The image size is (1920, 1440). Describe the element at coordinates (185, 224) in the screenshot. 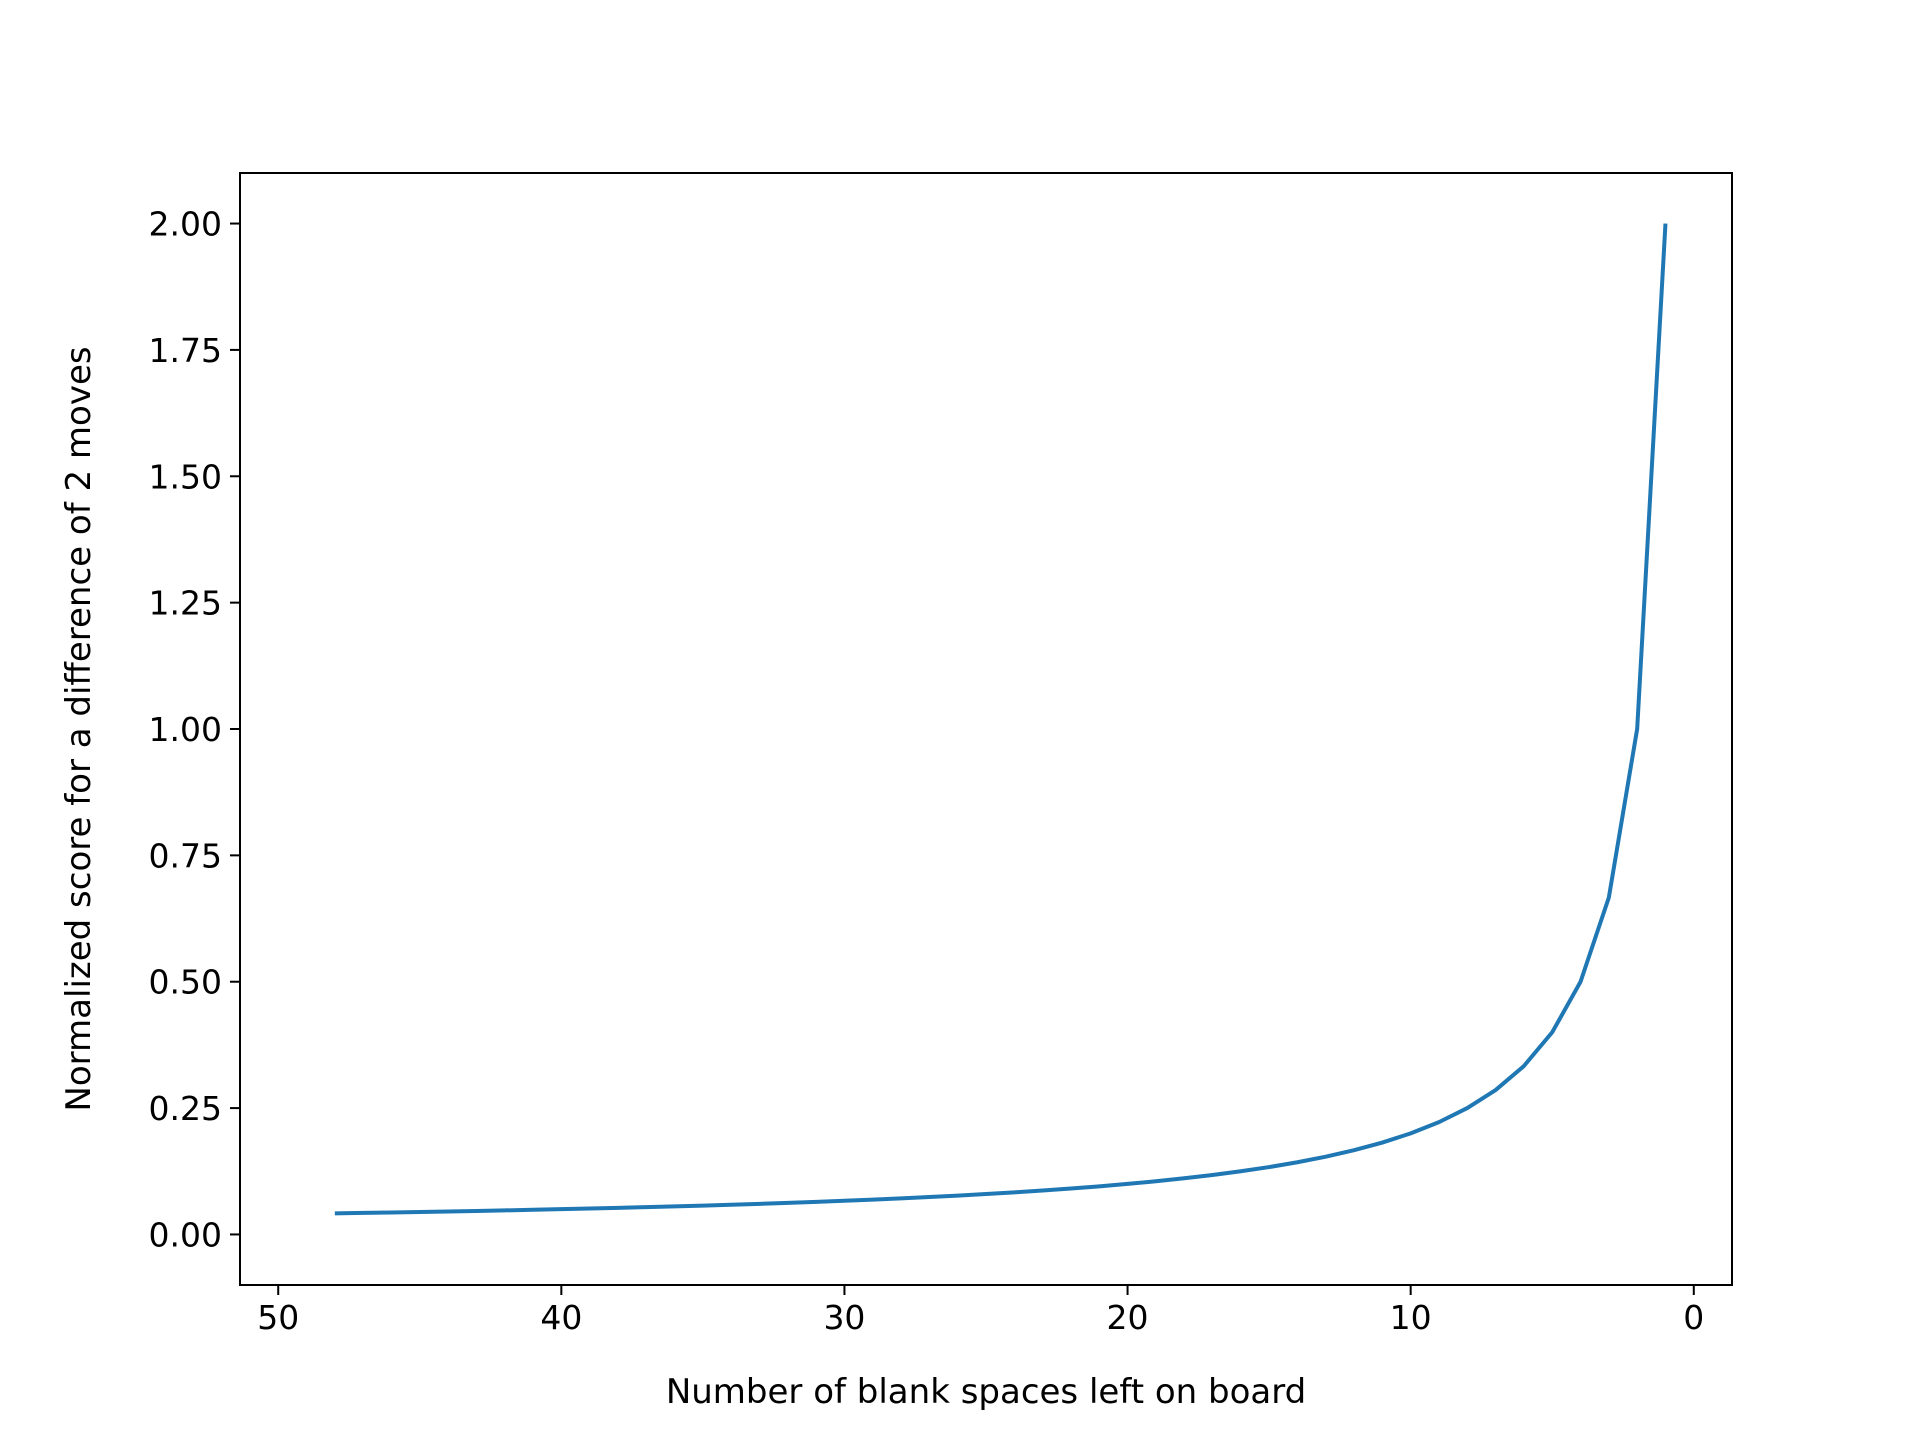

I see `y-tick-label: 2.00` at that location.